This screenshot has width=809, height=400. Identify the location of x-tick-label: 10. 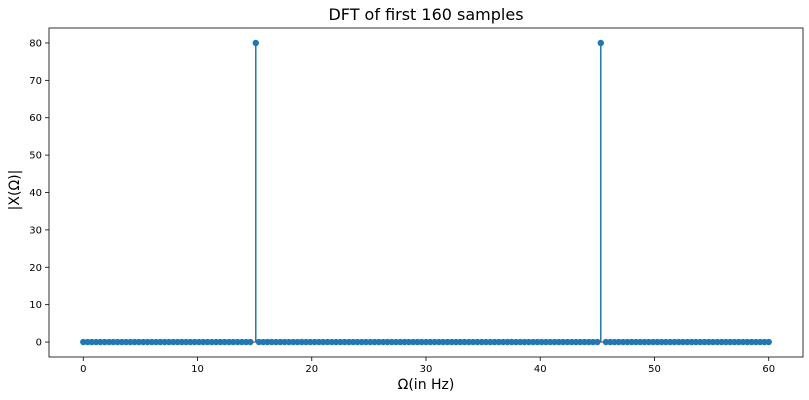
(197, 369).